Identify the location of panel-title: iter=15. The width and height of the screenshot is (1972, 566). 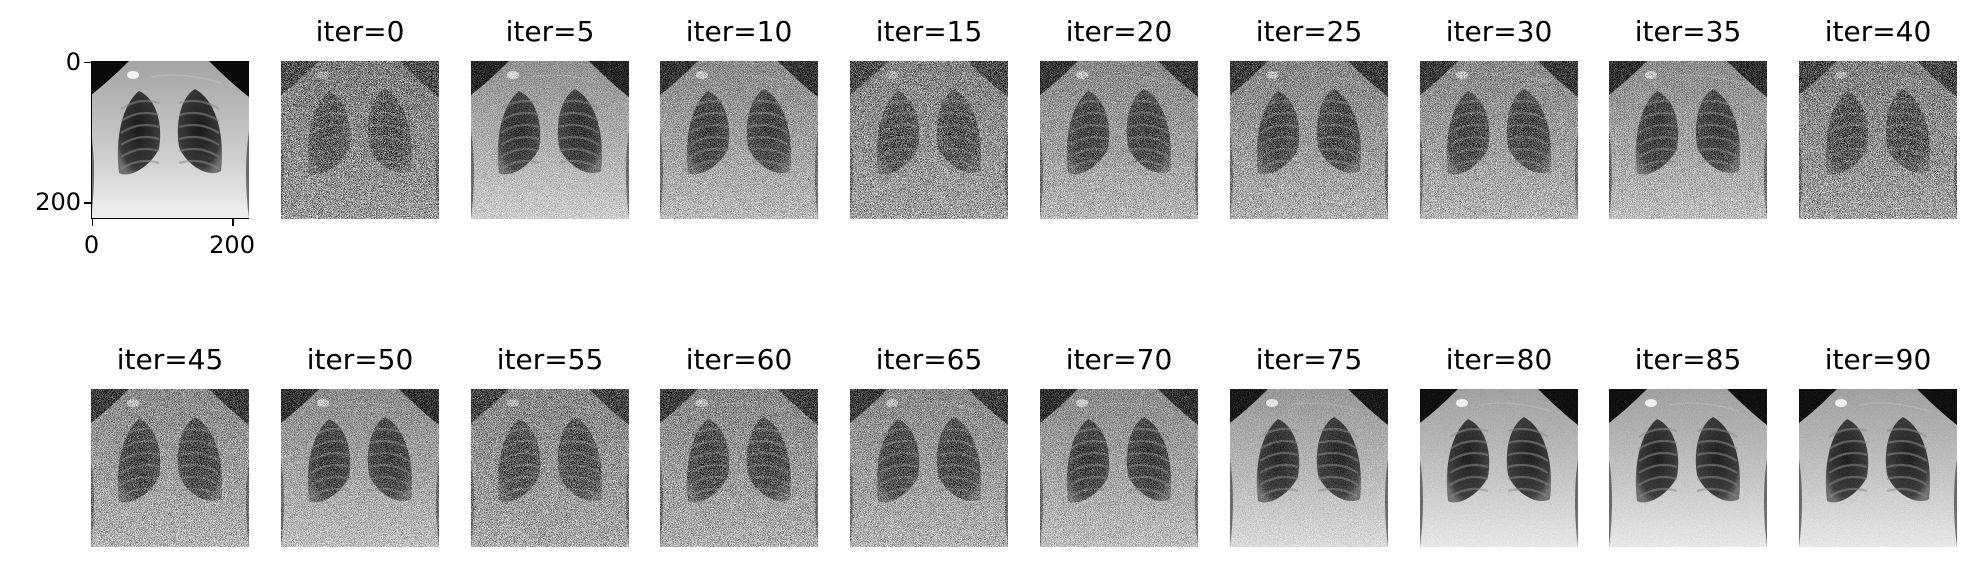
(929, 32).